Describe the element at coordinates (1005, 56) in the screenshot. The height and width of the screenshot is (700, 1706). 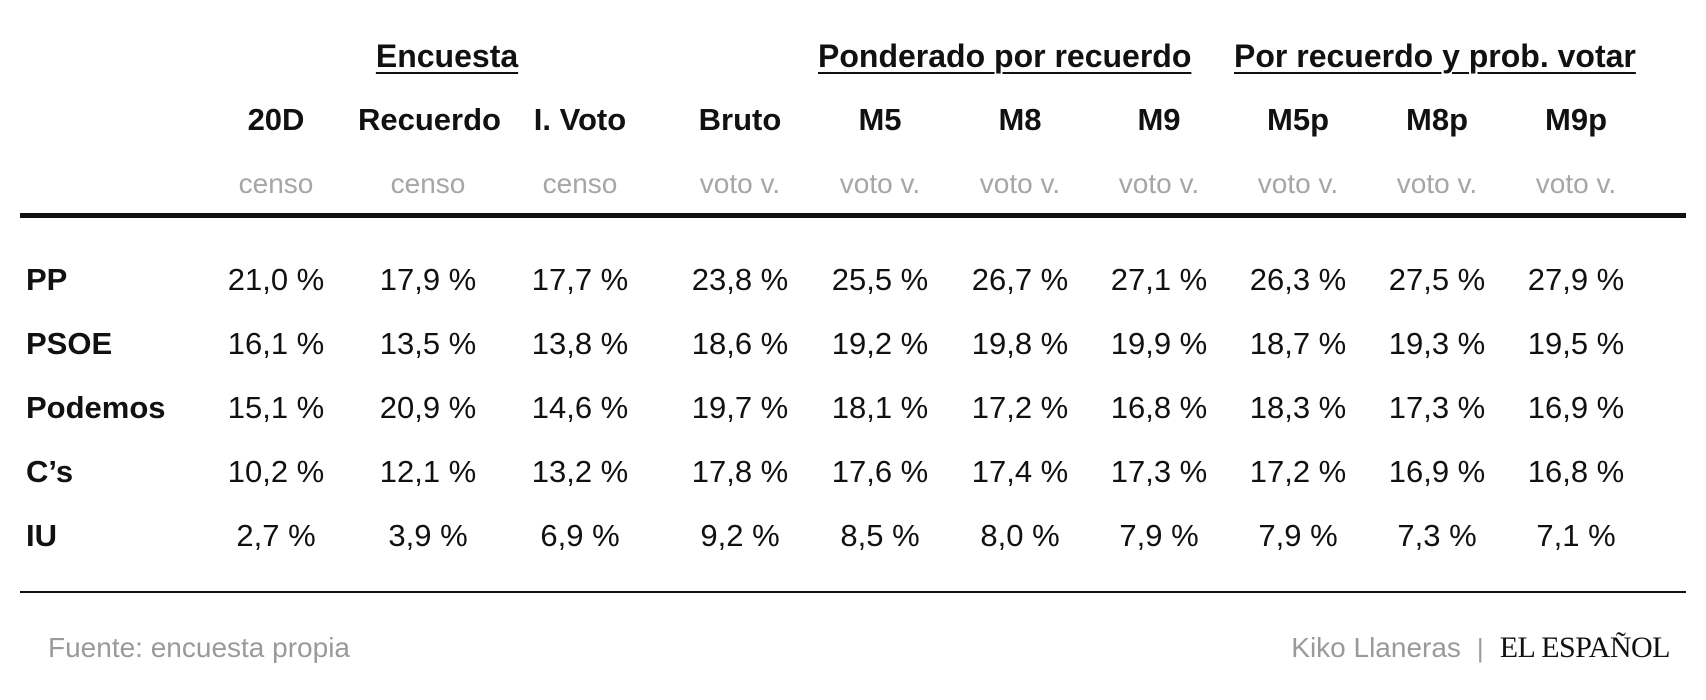
I see `group-header-ponderado: Ponderado por recuerdo` at that location.